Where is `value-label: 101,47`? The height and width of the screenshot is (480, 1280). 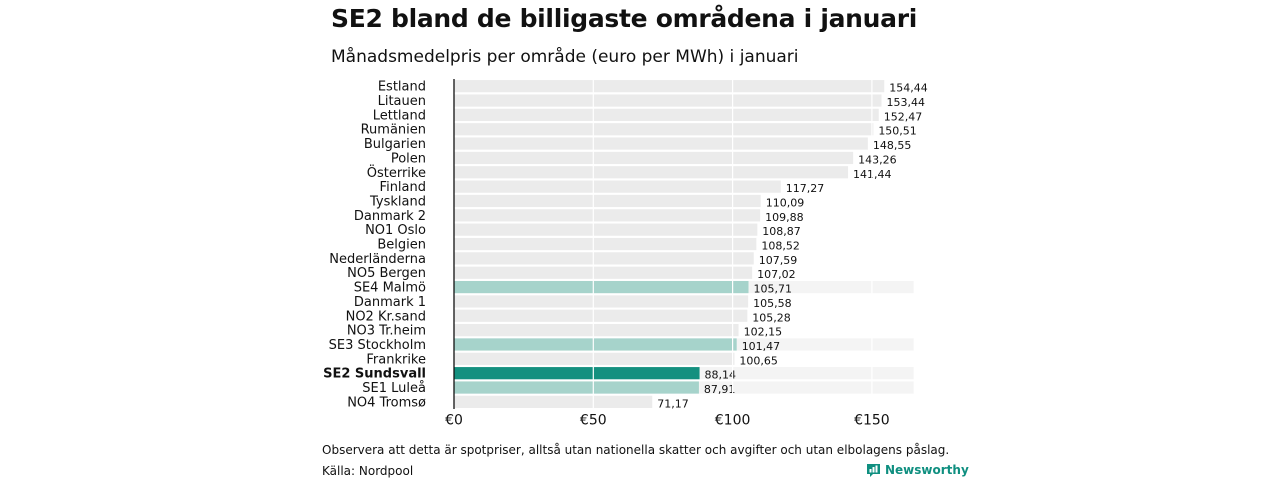 value-label: 101,47 is located at coordinates (761, 346).